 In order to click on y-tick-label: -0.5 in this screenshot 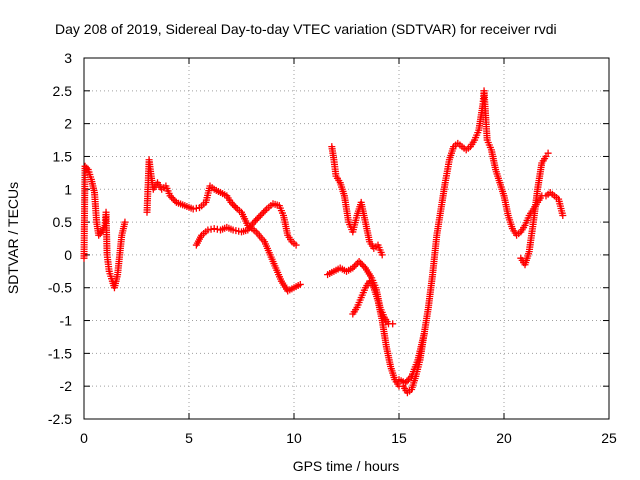, I will do `click(60, 288)`.